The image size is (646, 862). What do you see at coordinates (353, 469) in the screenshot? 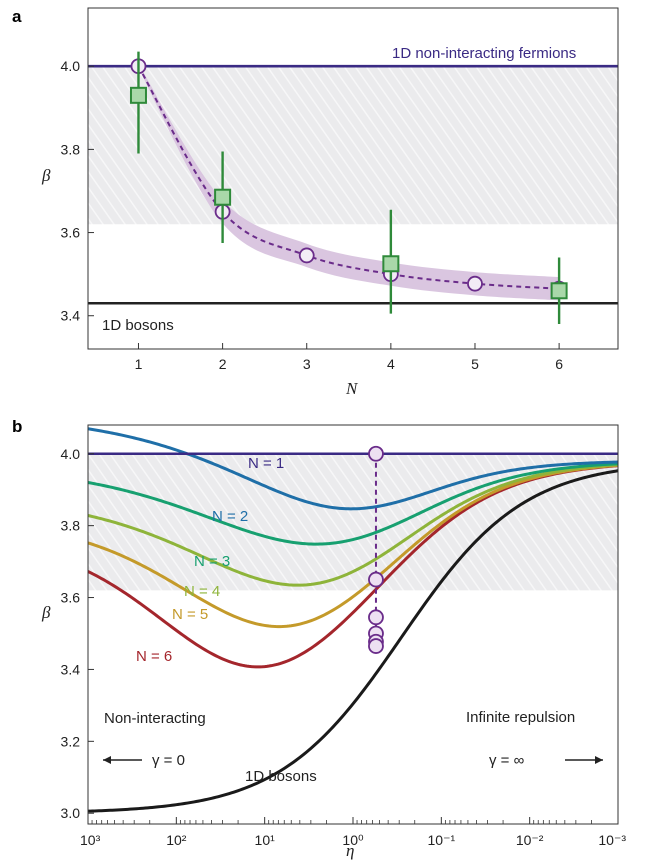
I see `curve-n2` at bounding box center [353, 469].